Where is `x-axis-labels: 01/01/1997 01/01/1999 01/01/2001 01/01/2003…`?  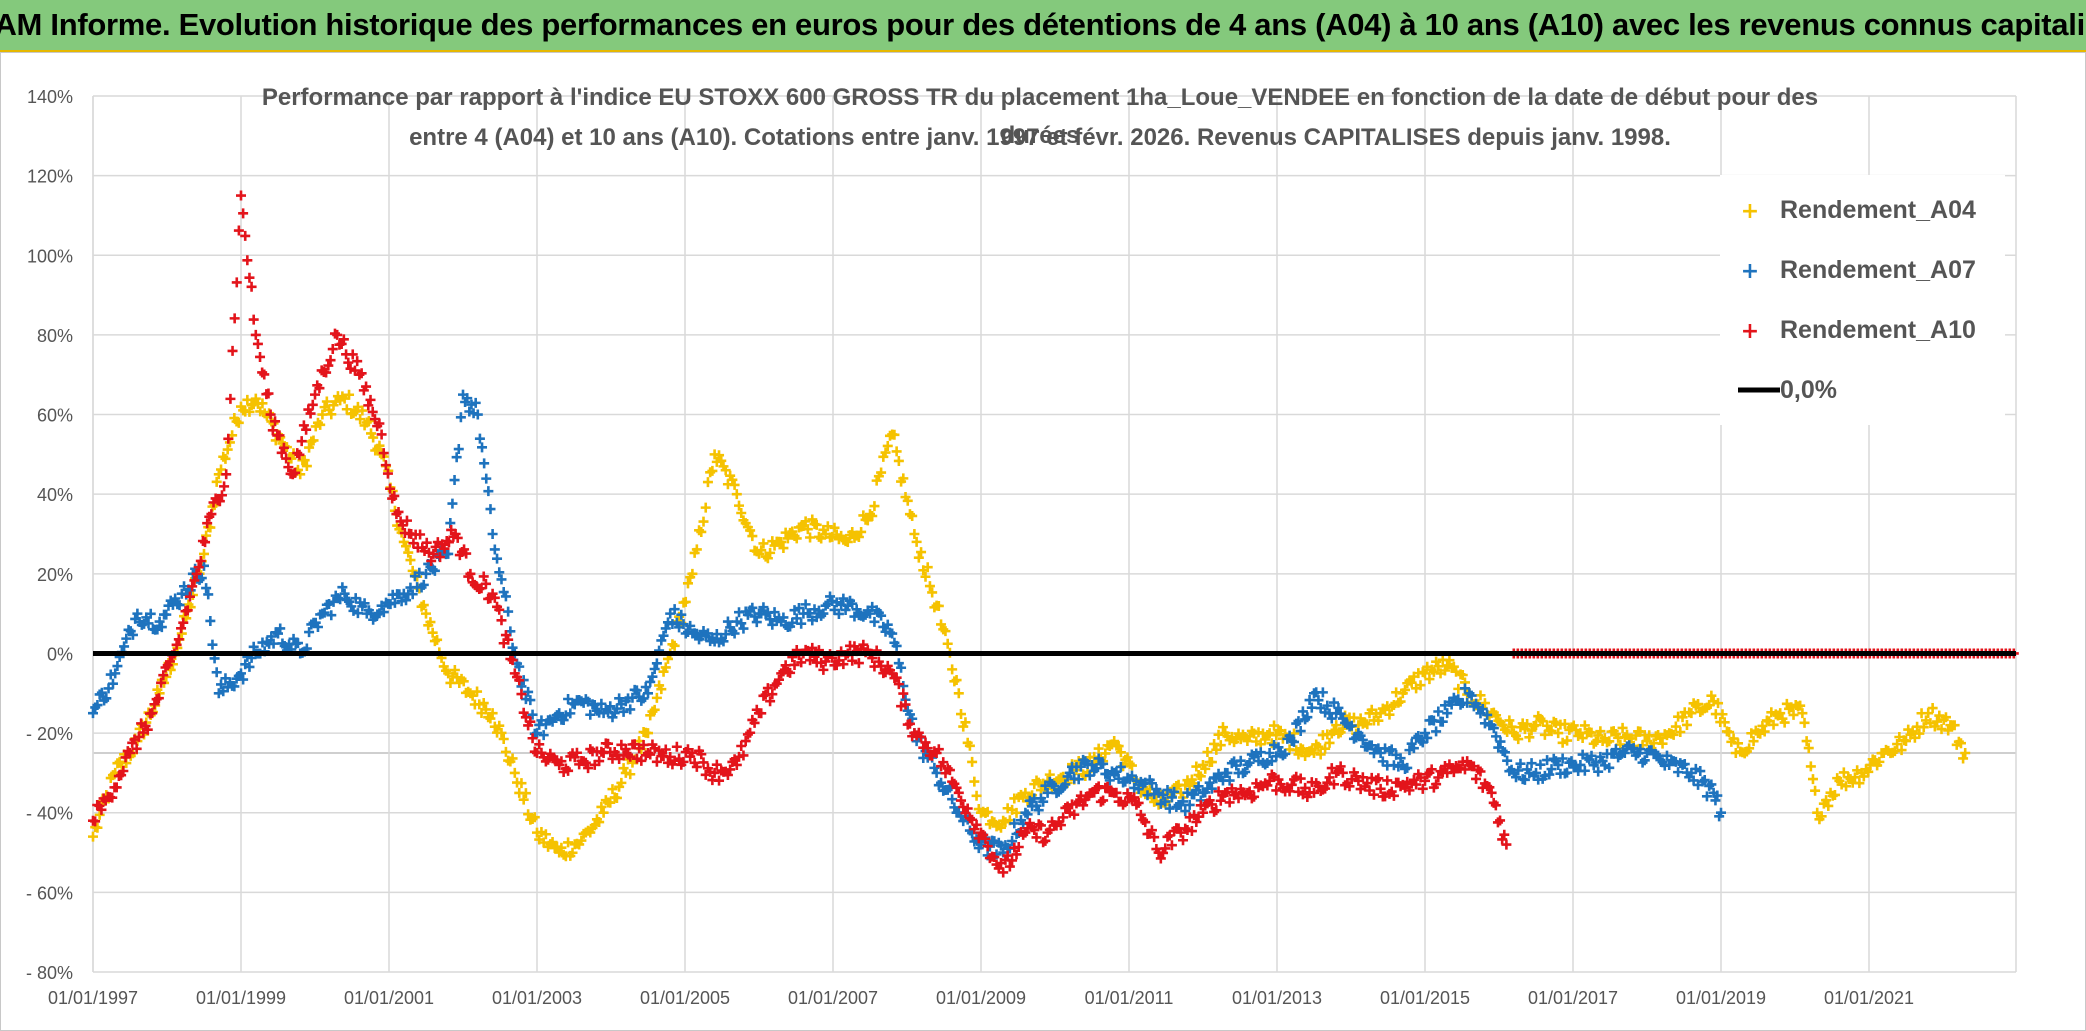
x-axis-labels: 01/01/1997 01/01/1999 01/01/2001 01/01/2003… is located at coordinates (981, 998).